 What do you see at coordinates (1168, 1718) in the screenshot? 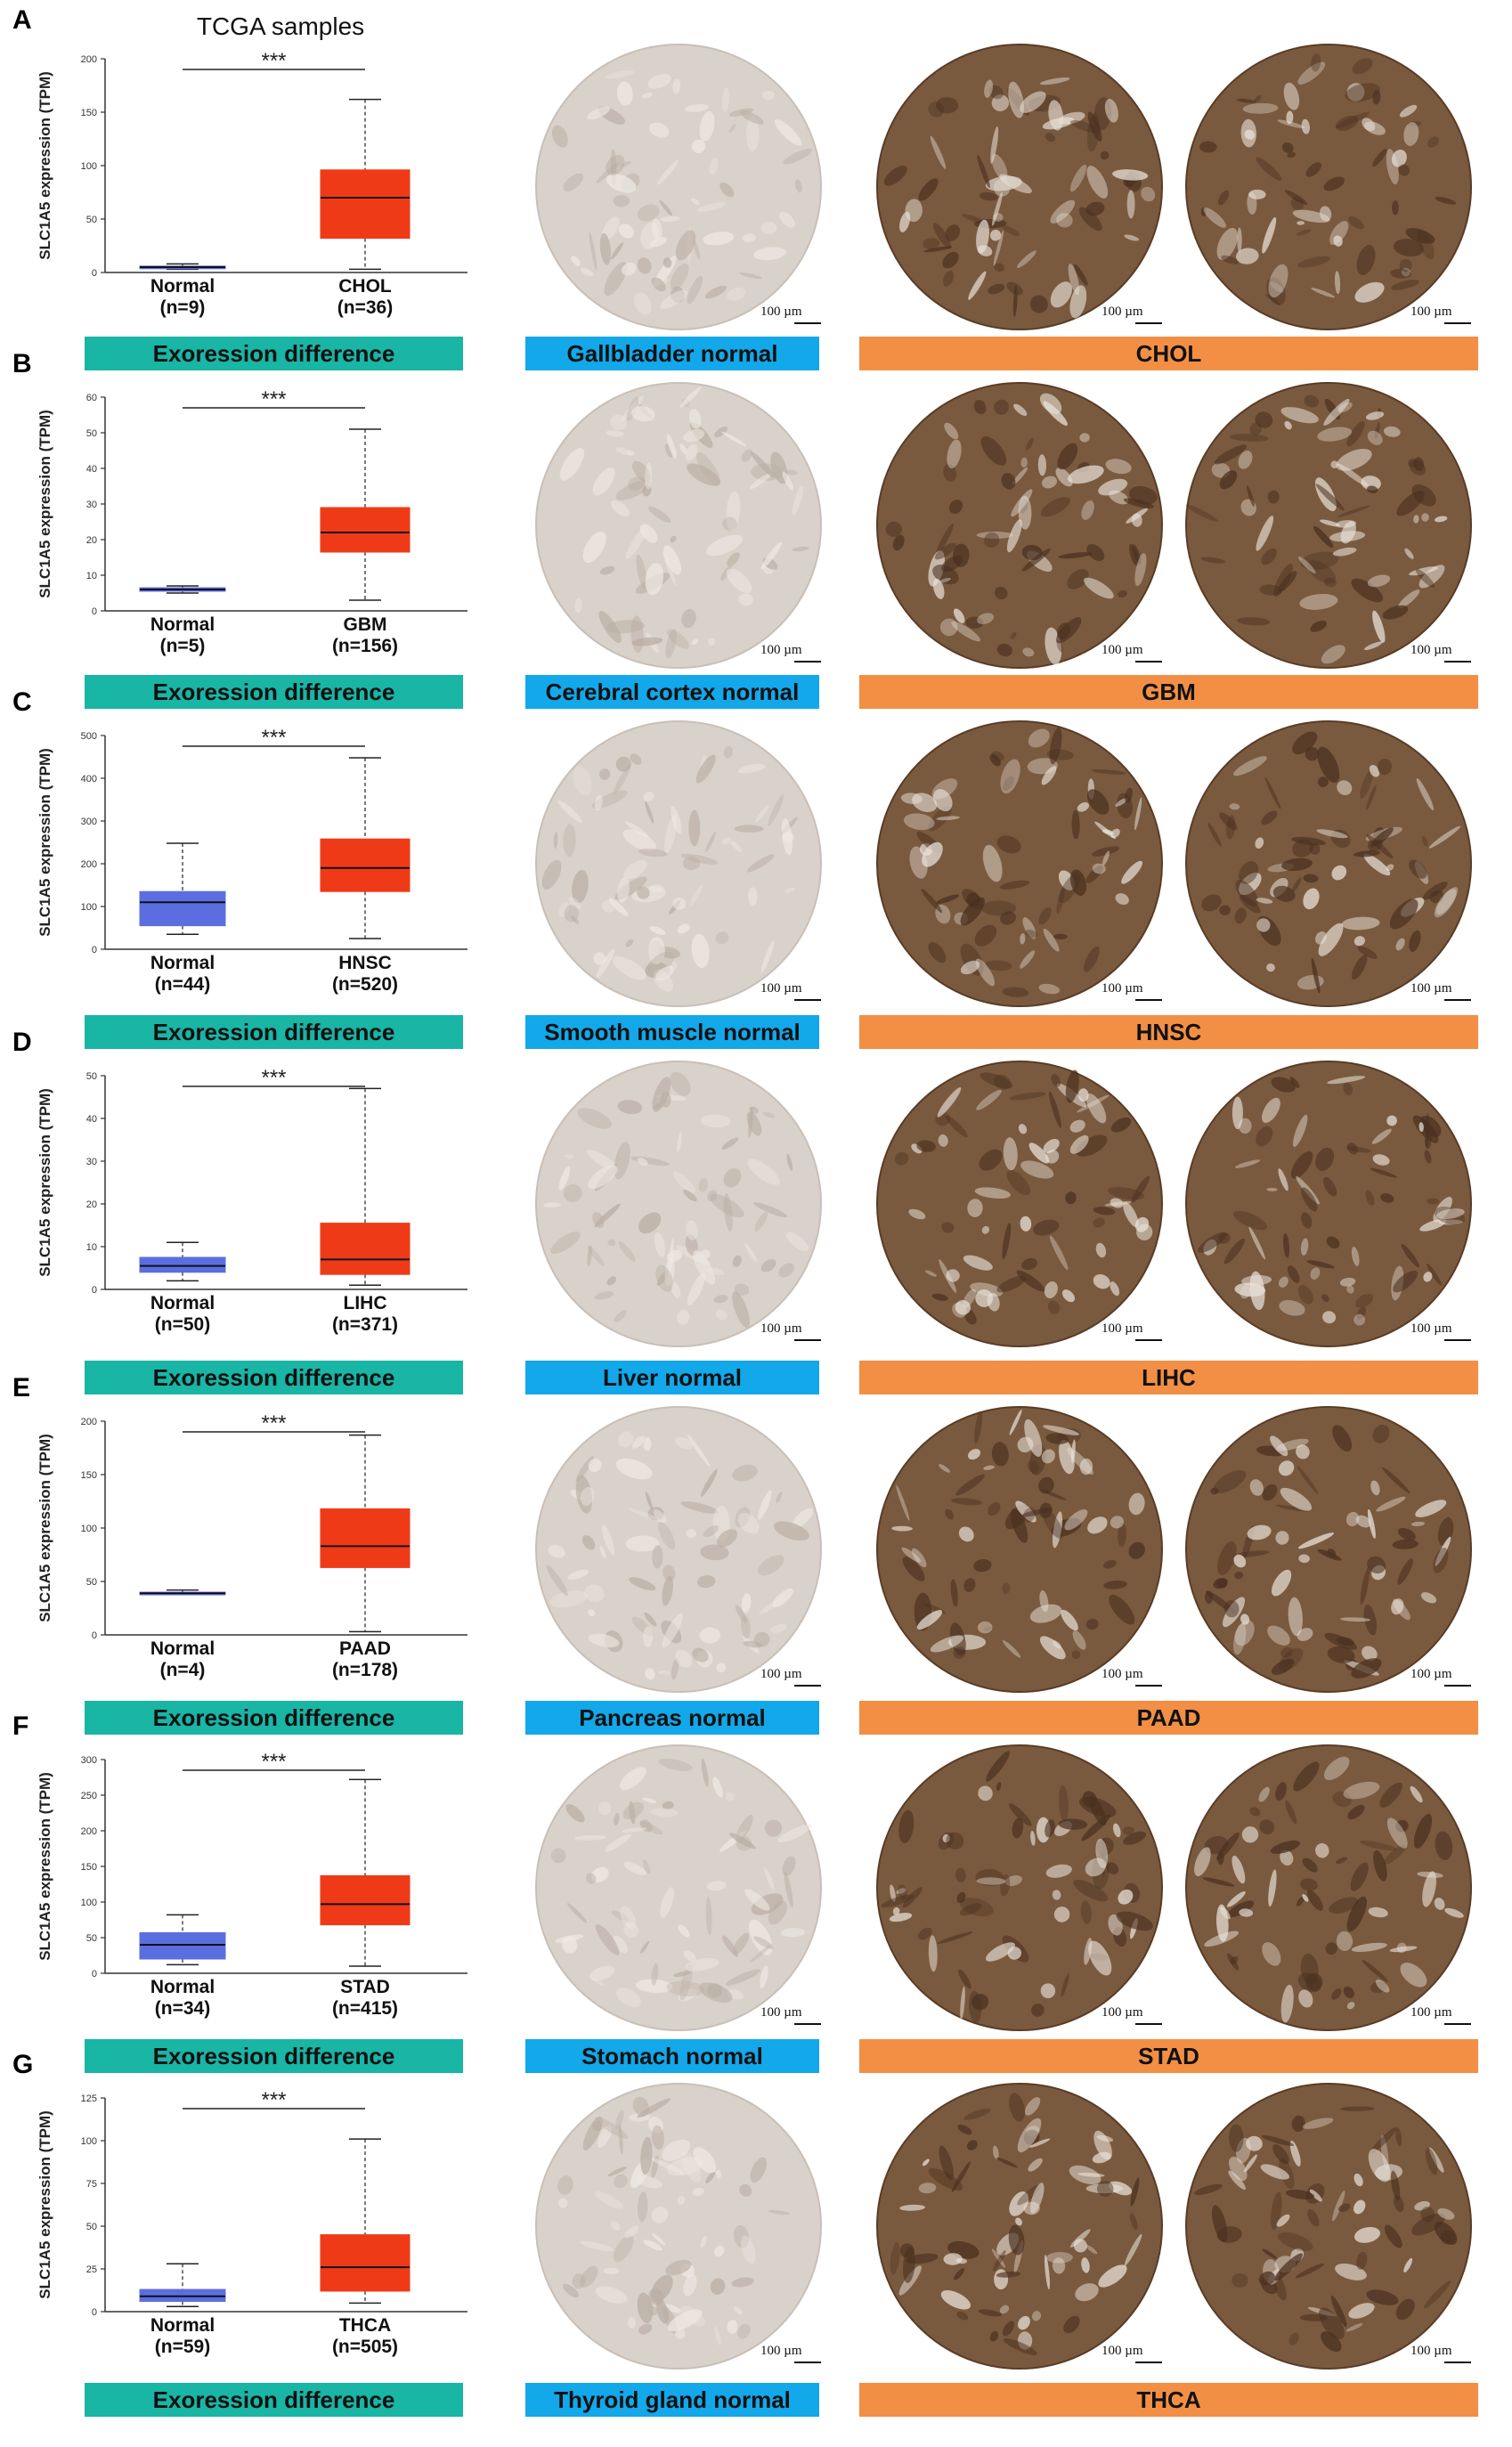
I see `tumor-type-banner: PAAD` at bounding box center [1168, 1718].